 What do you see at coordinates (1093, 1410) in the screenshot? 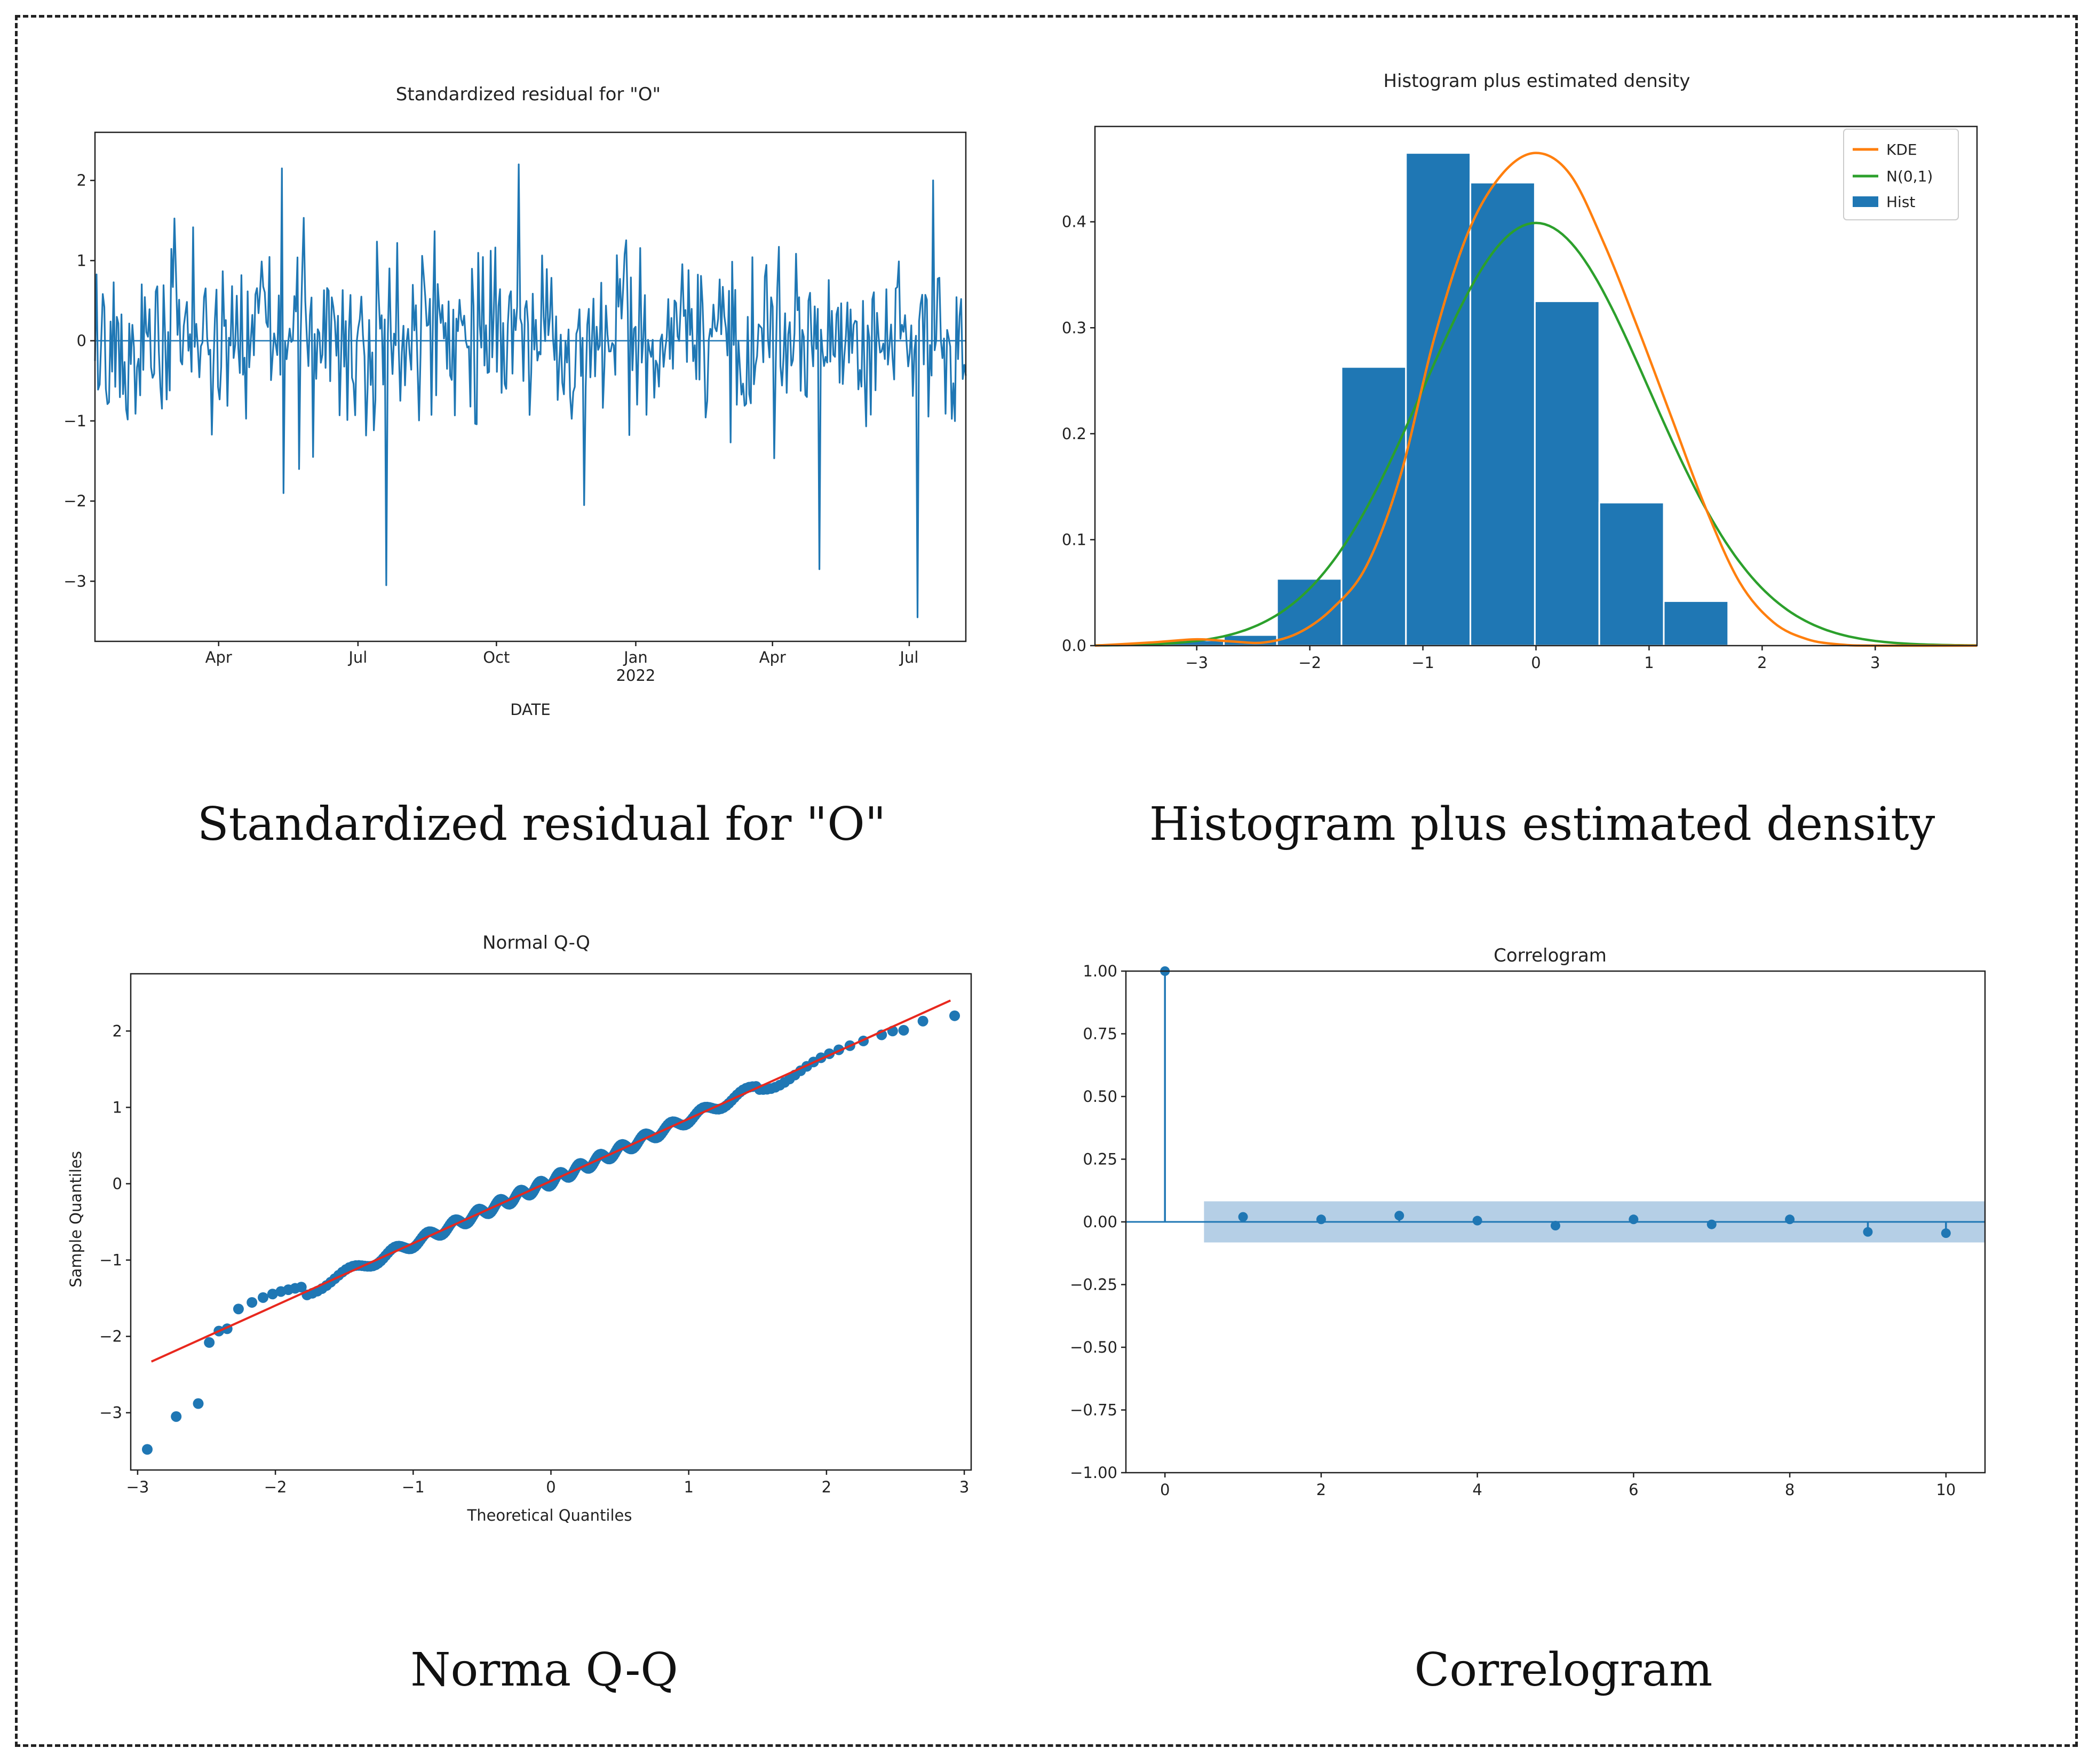
I see `y-tick-label: −0.75` at bounding box center [1093, 1410].